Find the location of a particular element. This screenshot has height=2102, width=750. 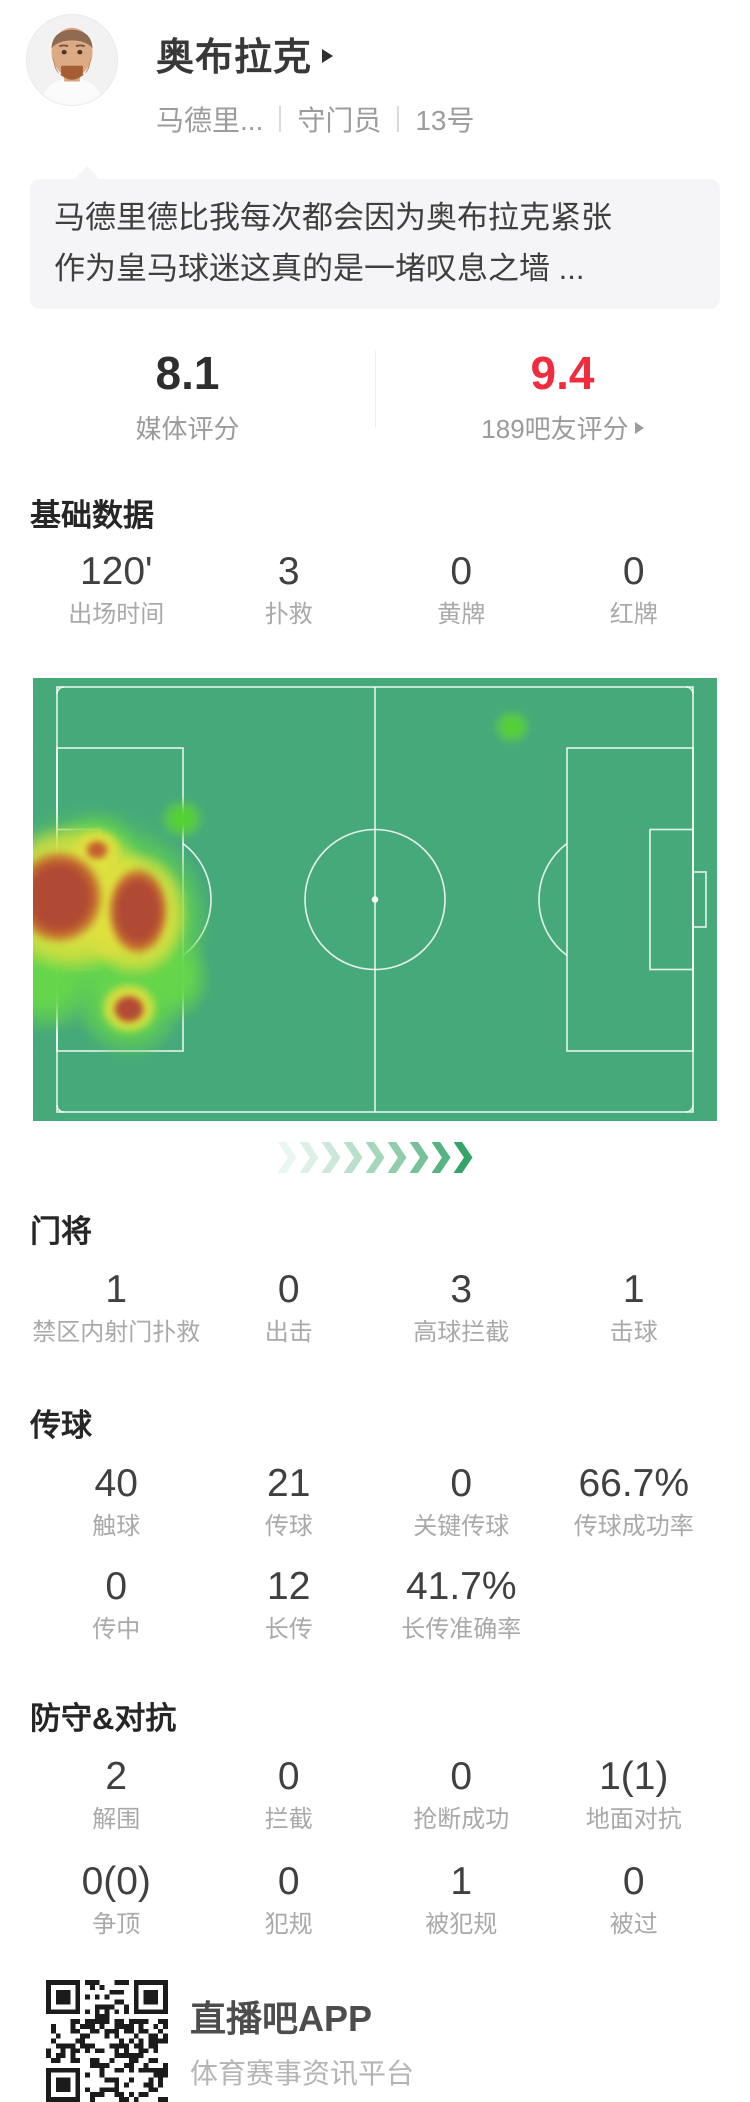

goalkeeper-stats-row: 1 禁区内射门扑救 0 出击 3 高球拦截 1 击球 is located at coordinates (375, 1307).